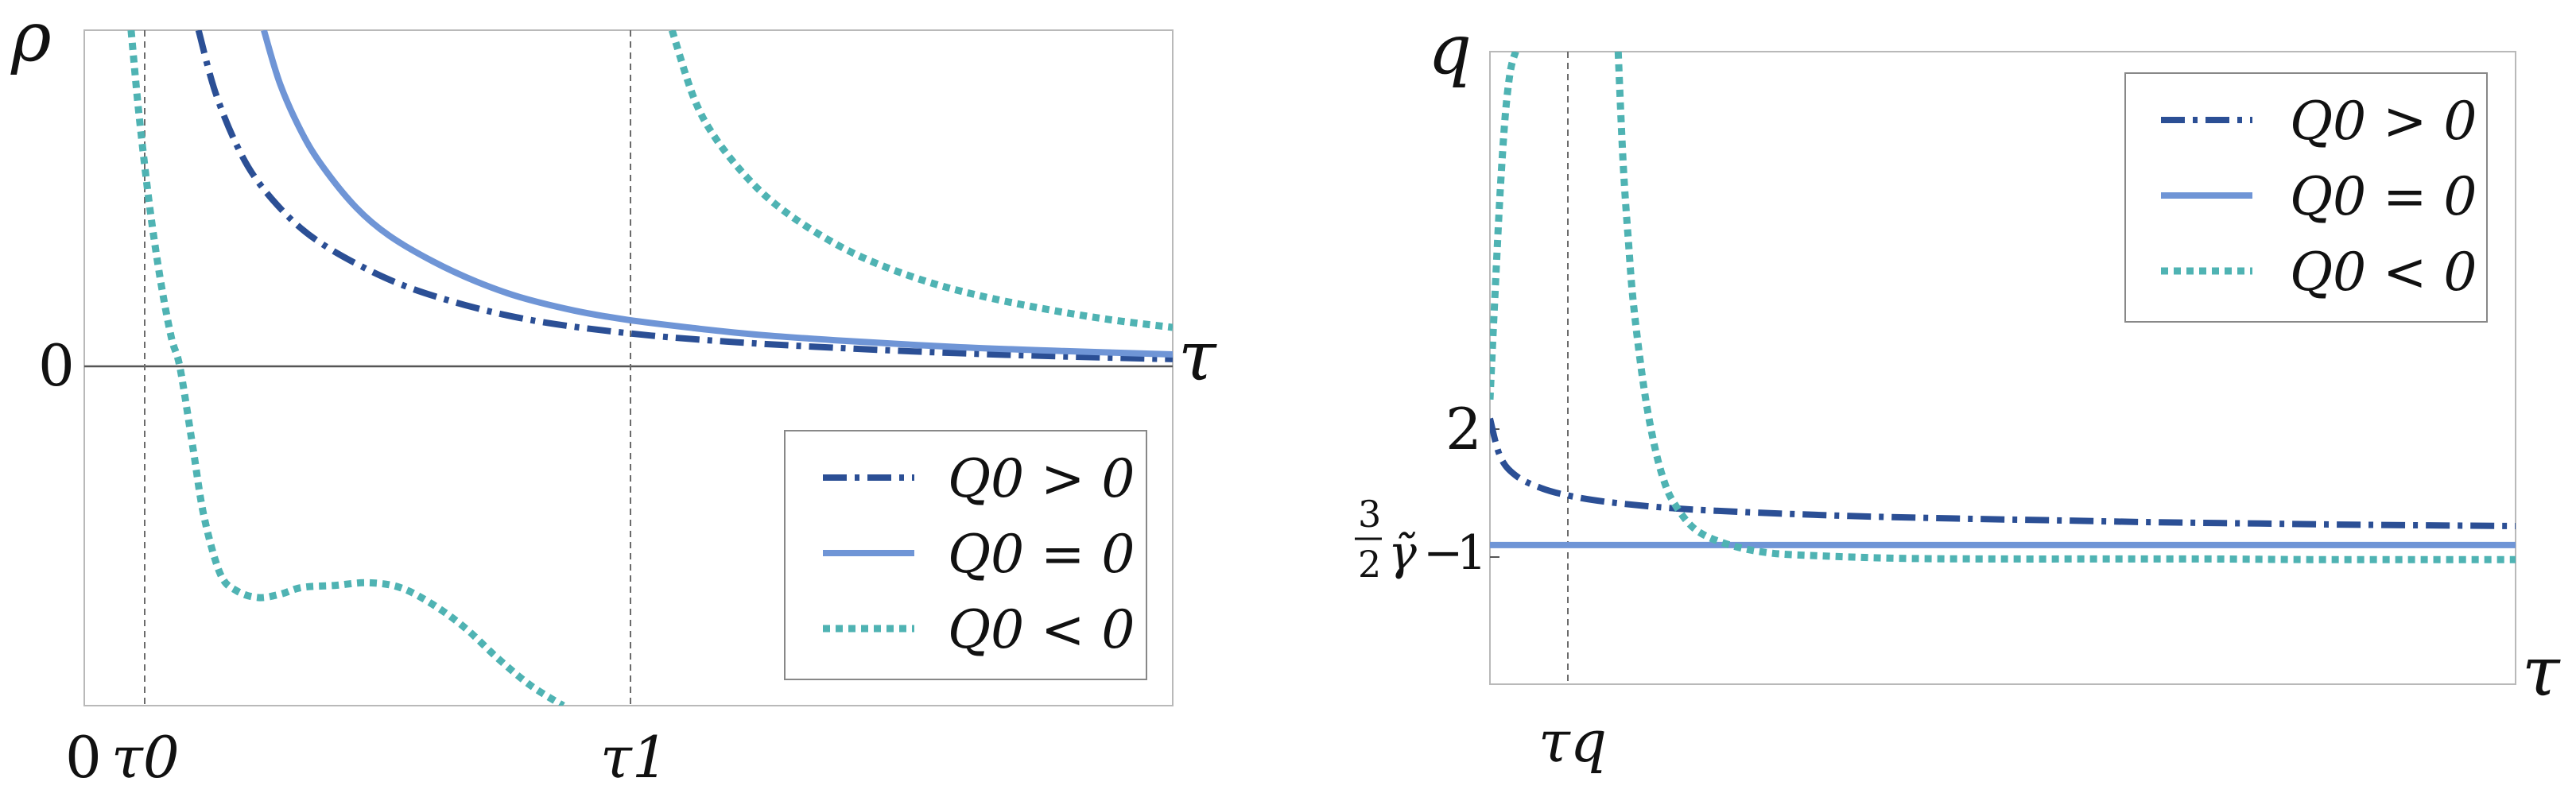 The width and height of the screenshot is (2576, 801). Describe the element at coordinates (2383, 272) in the screenshot. I see `right-legend-label-q0-negative: Q0 < 0` at that location.